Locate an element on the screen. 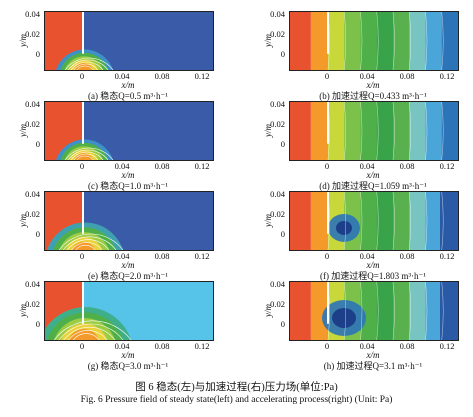  panel-caption: (f) 加速过程Q=1.803 m³·h⁻¹ is located at coordinates (373, 276).